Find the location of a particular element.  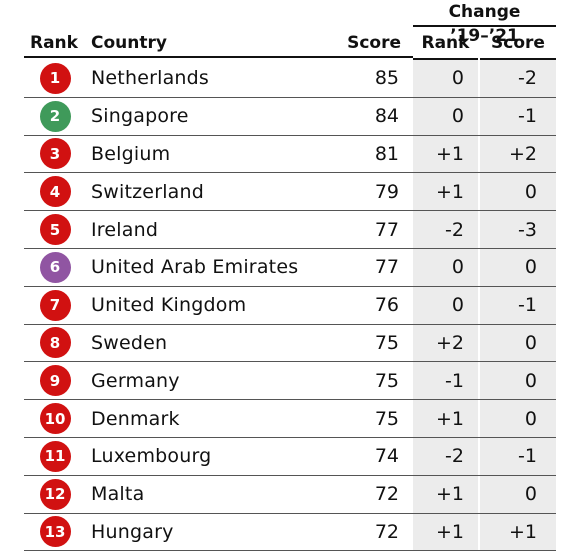

rank-cell: 9 is located at coordinates (55, 380).